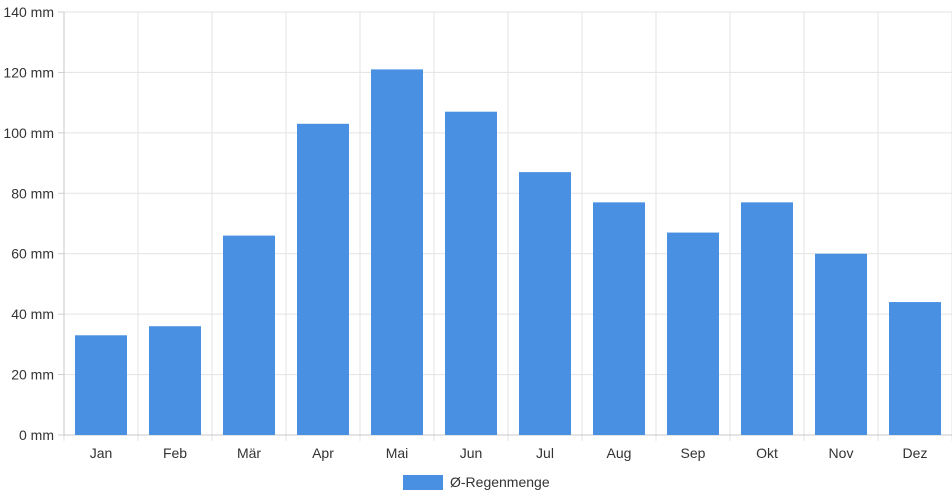  Describe the element at coordinates (32, 314) in the screenshot. I see `y-tick-label: 40 mm` at that location.